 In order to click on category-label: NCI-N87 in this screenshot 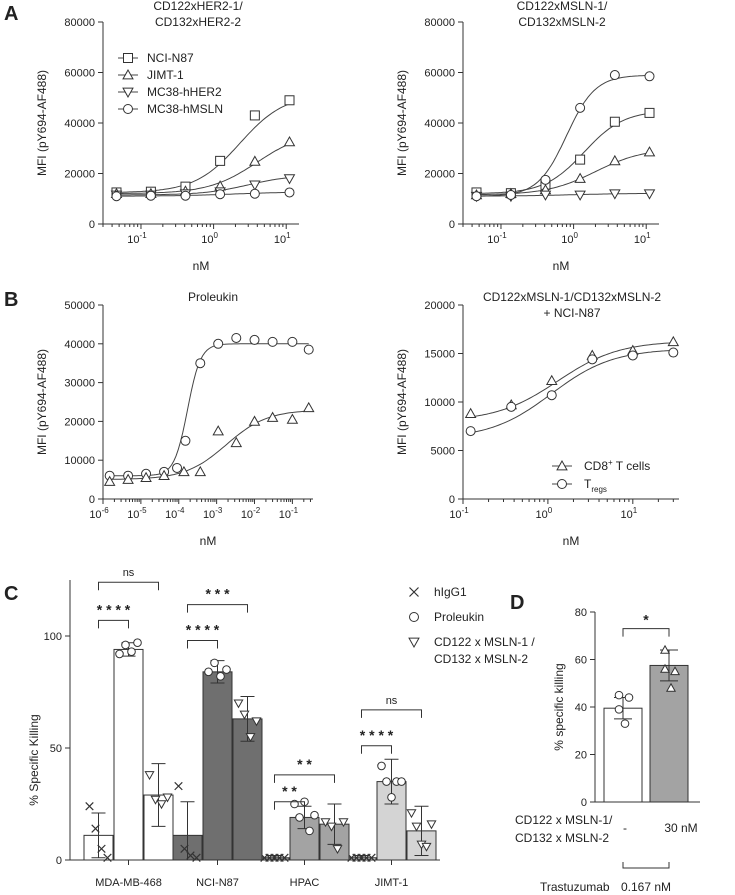, I will do `click(217, 883)`.